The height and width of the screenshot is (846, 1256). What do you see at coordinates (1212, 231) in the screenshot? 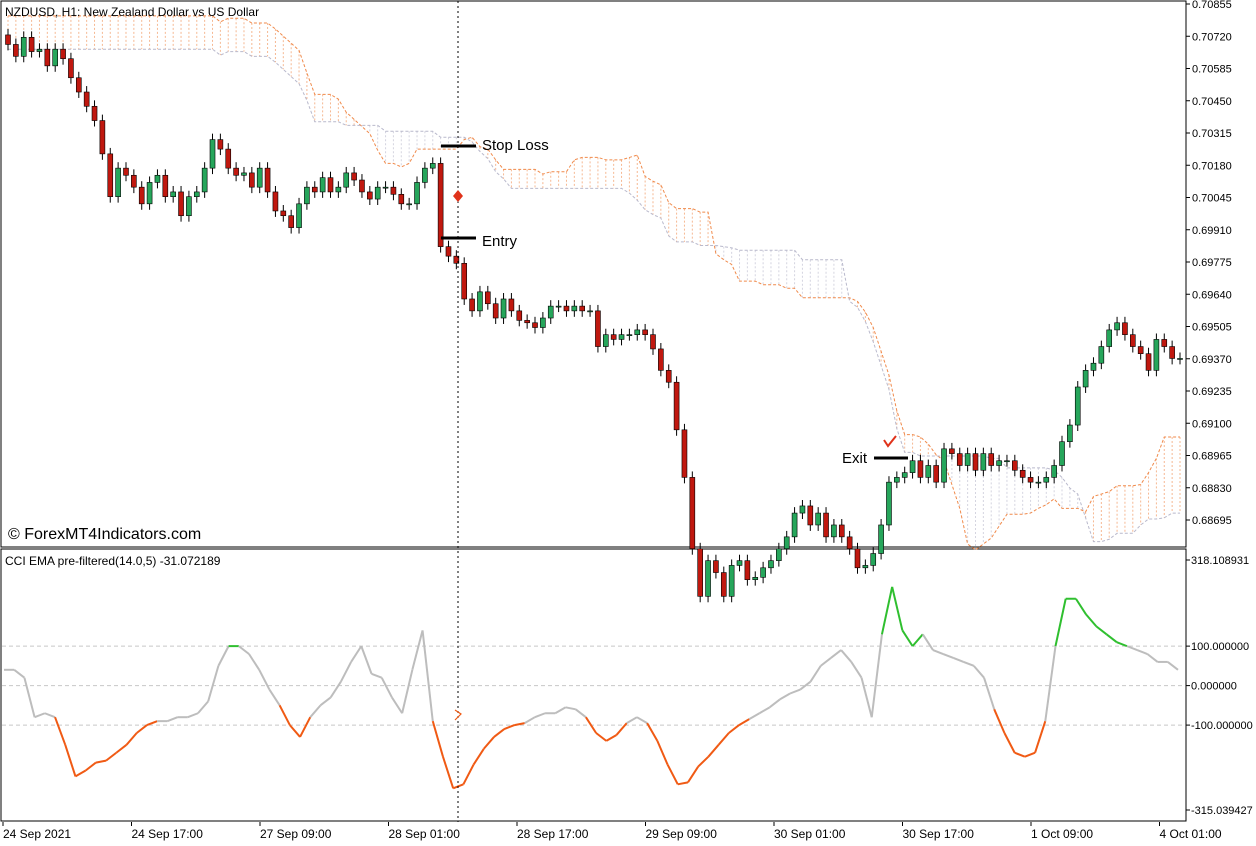
I see `price-label: 0.69910` at bounding box center [1212, 231].